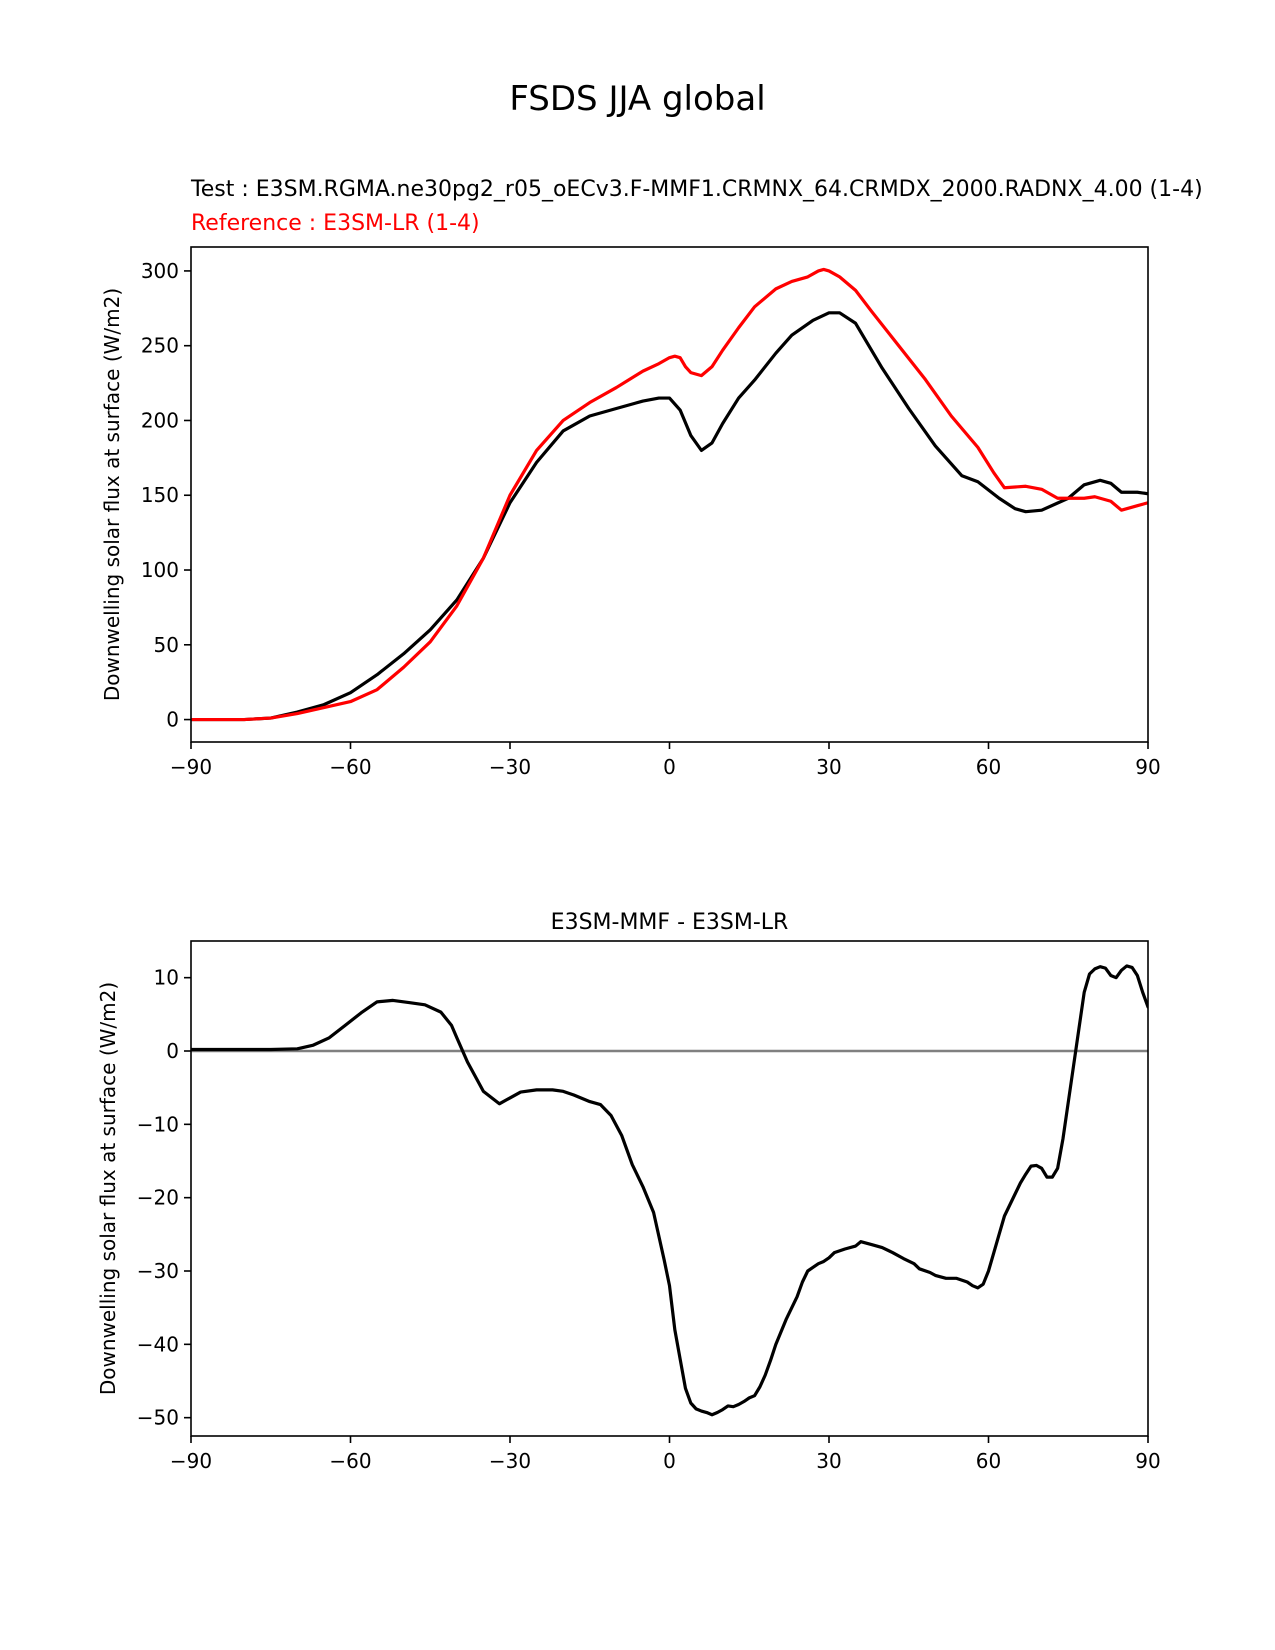 The image size is (1275, 1650). Describe the element at coordinates (166, 978) in the screenshot. I see `y-tick-label: 10` at that location.